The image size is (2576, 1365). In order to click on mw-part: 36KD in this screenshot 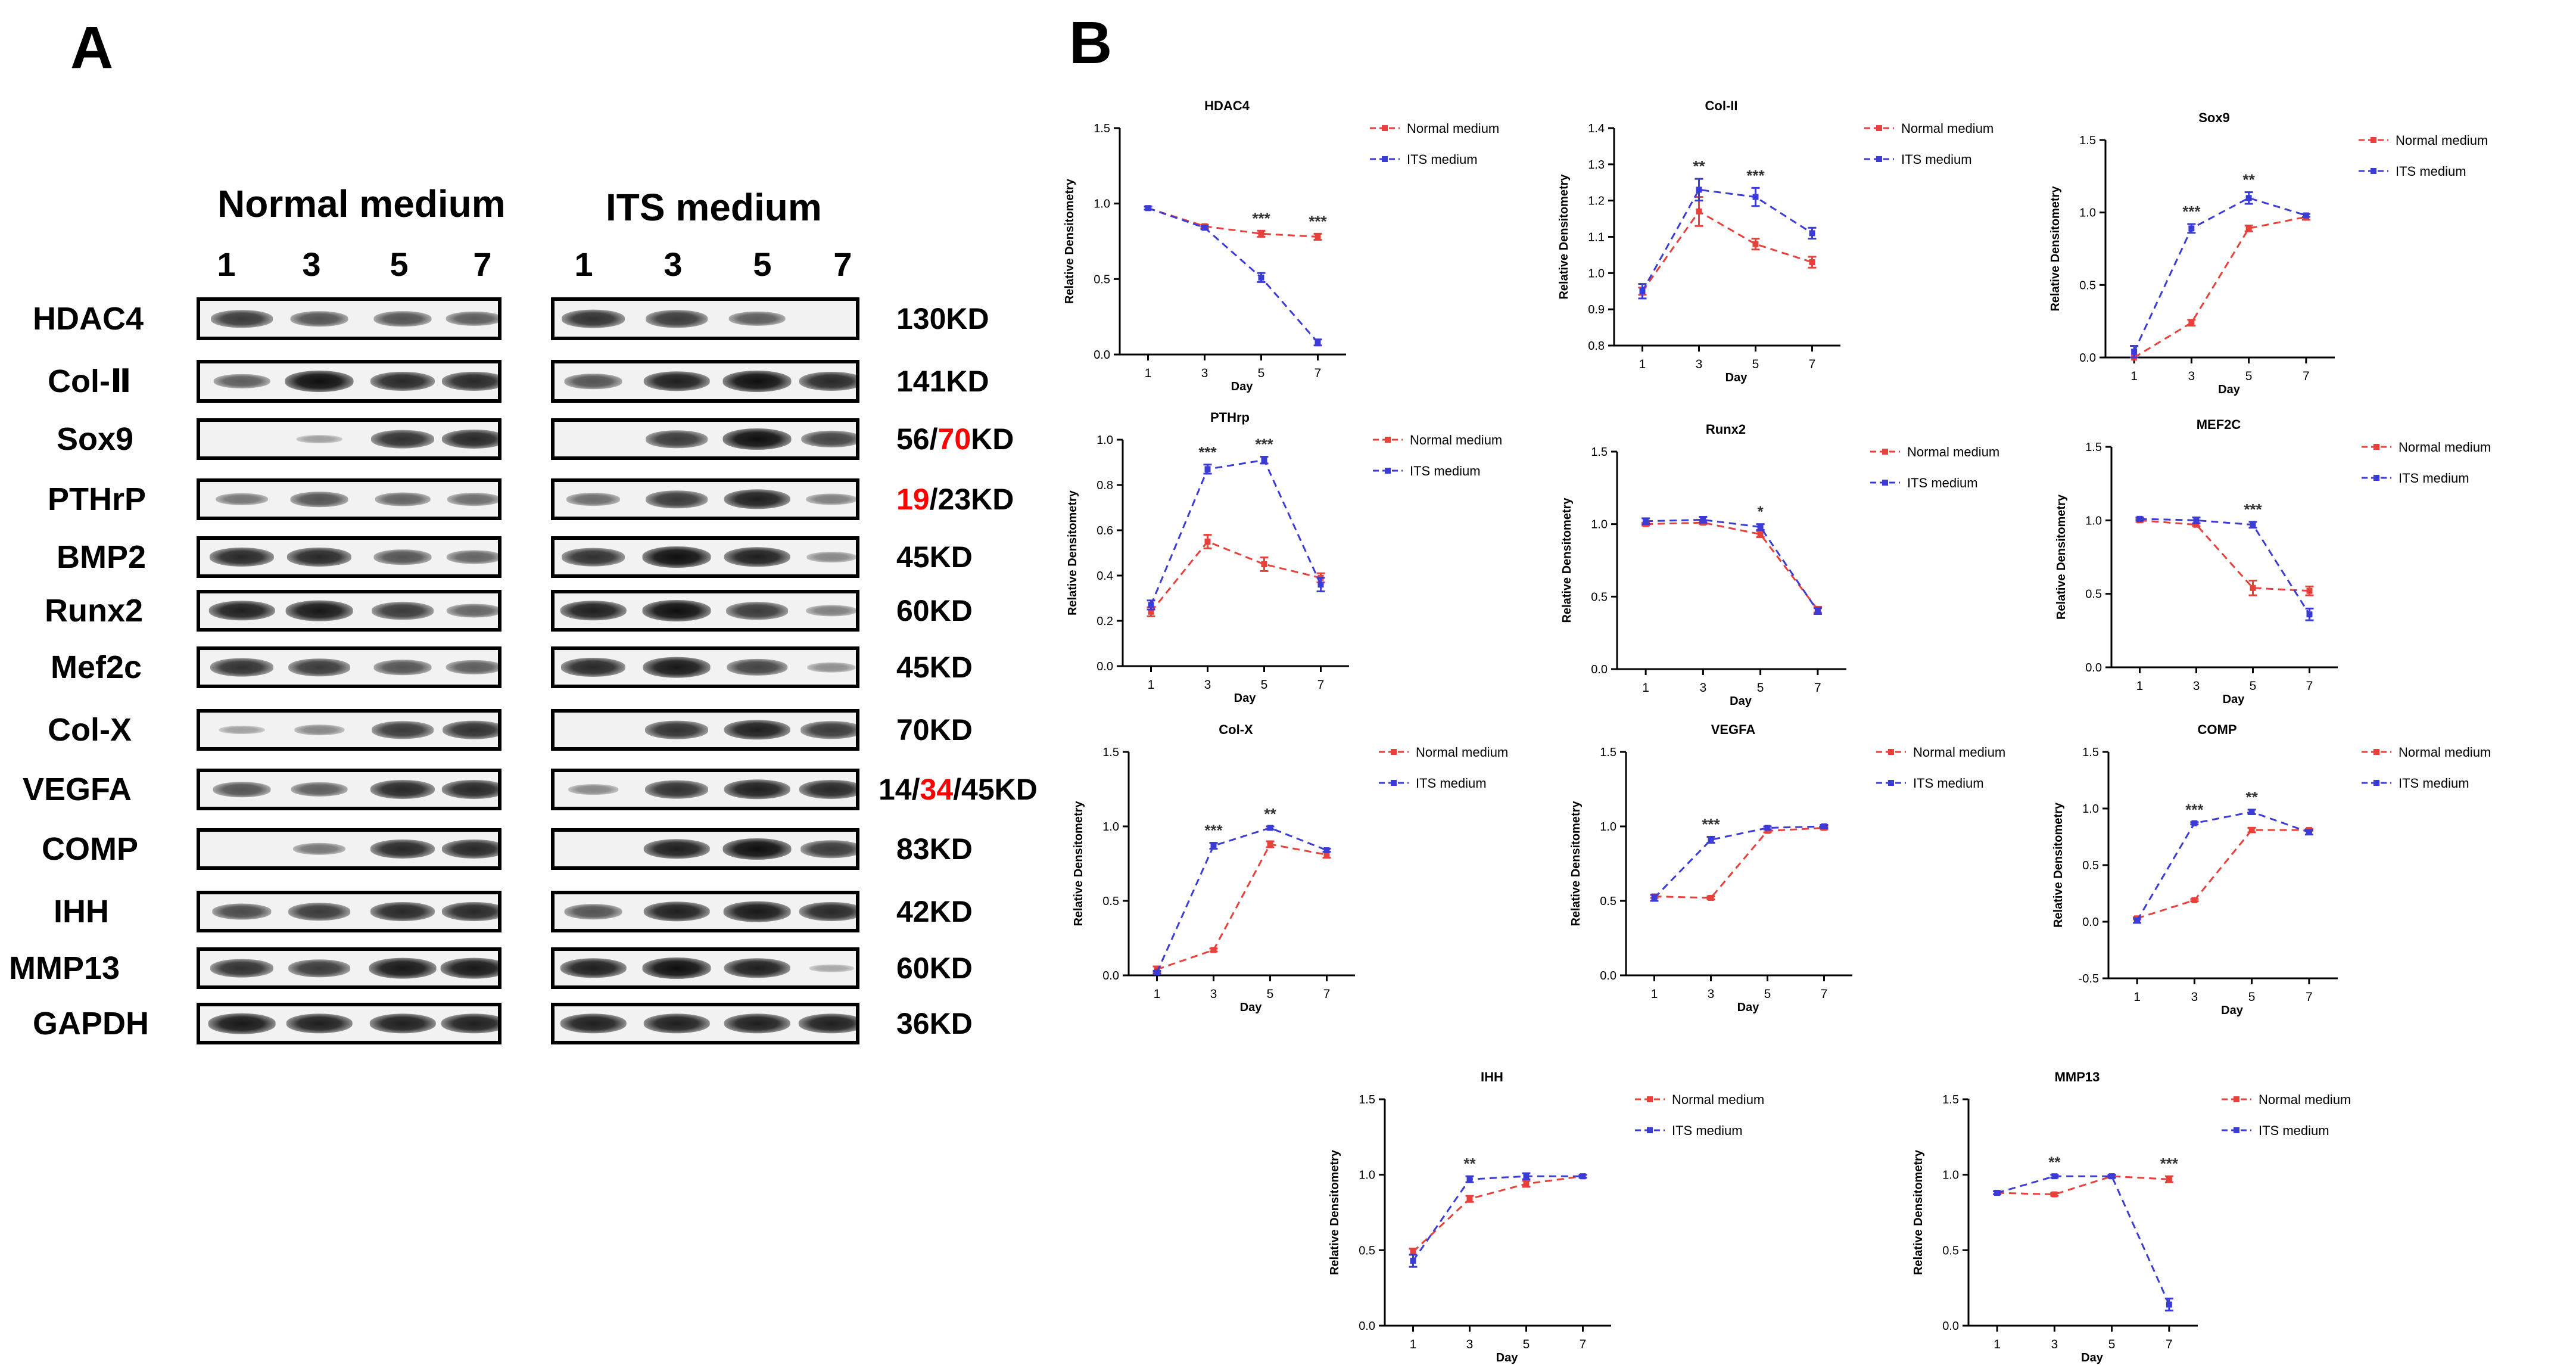, I will do `click(934, 1023)`.